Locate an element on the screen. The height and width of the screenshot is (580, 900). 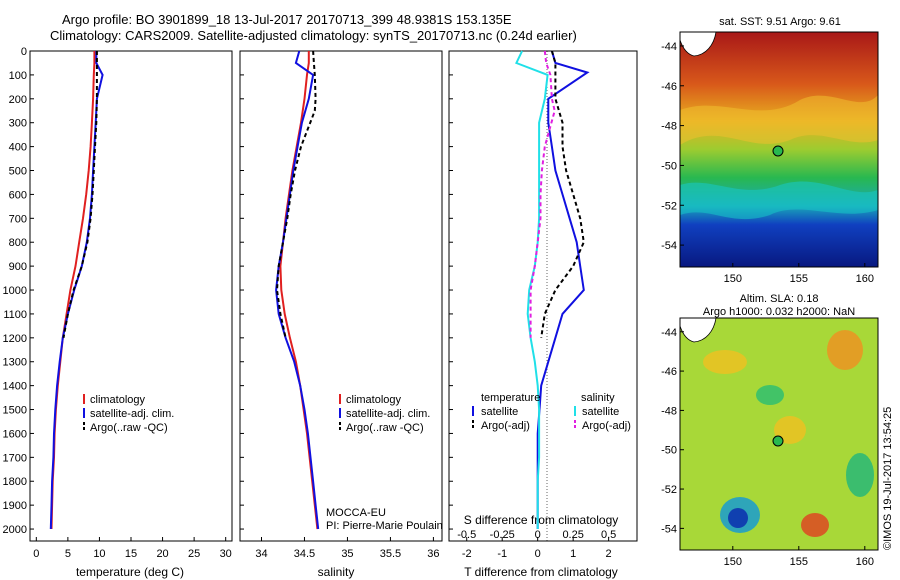
s-tick-label: 0 is located at coordinates (538, 535).